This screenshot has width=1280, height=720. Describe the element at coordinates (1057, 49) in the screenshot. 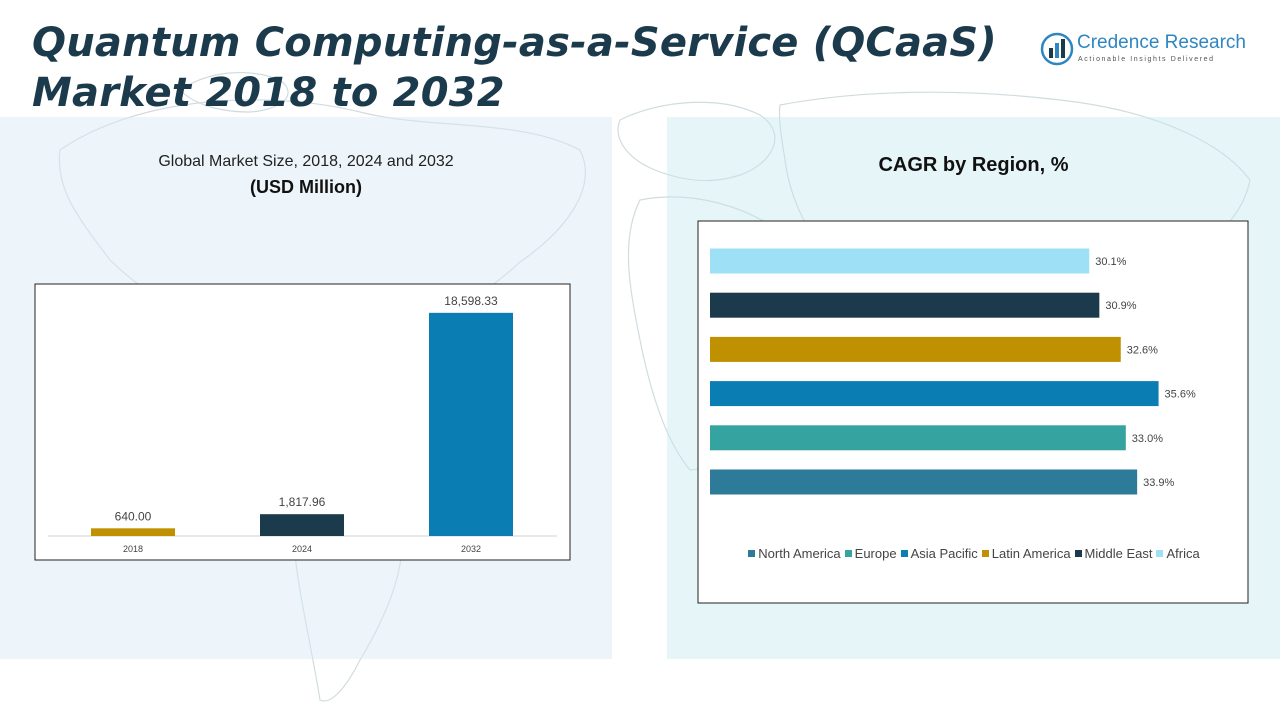

I see `credence-logo-icon` at that location.